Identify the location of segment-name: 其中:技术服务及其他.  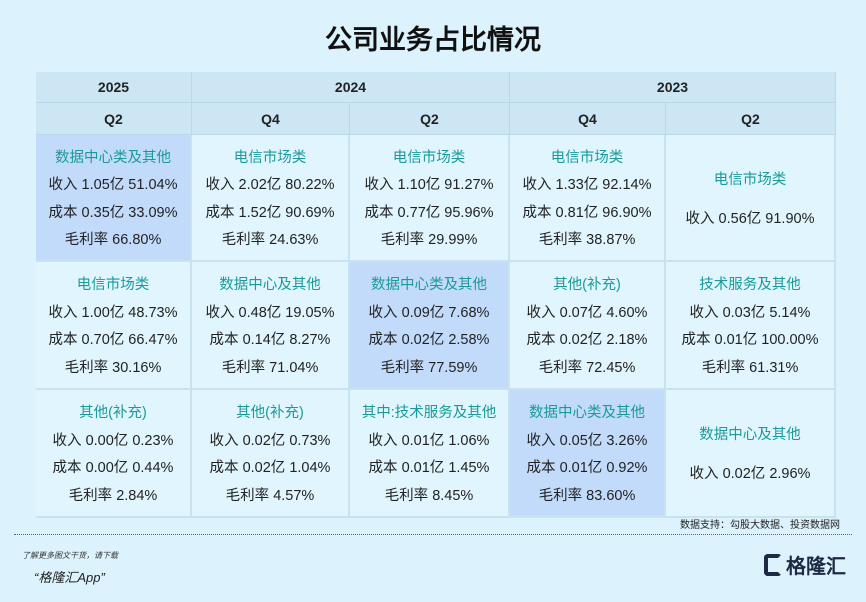
(429, 412).